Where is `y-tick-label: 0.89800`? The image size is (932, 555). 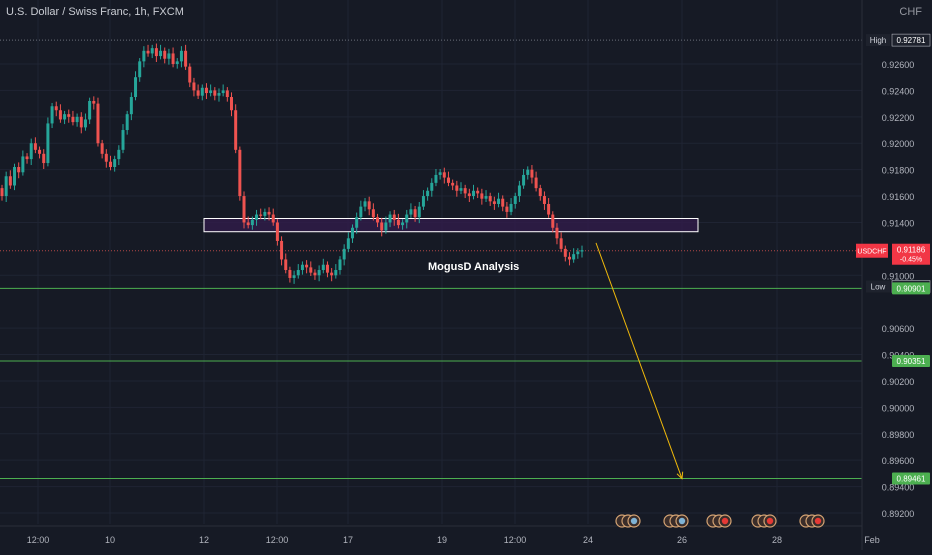
y-tick-label: 0.89800 is located at coordinates (898, 435).